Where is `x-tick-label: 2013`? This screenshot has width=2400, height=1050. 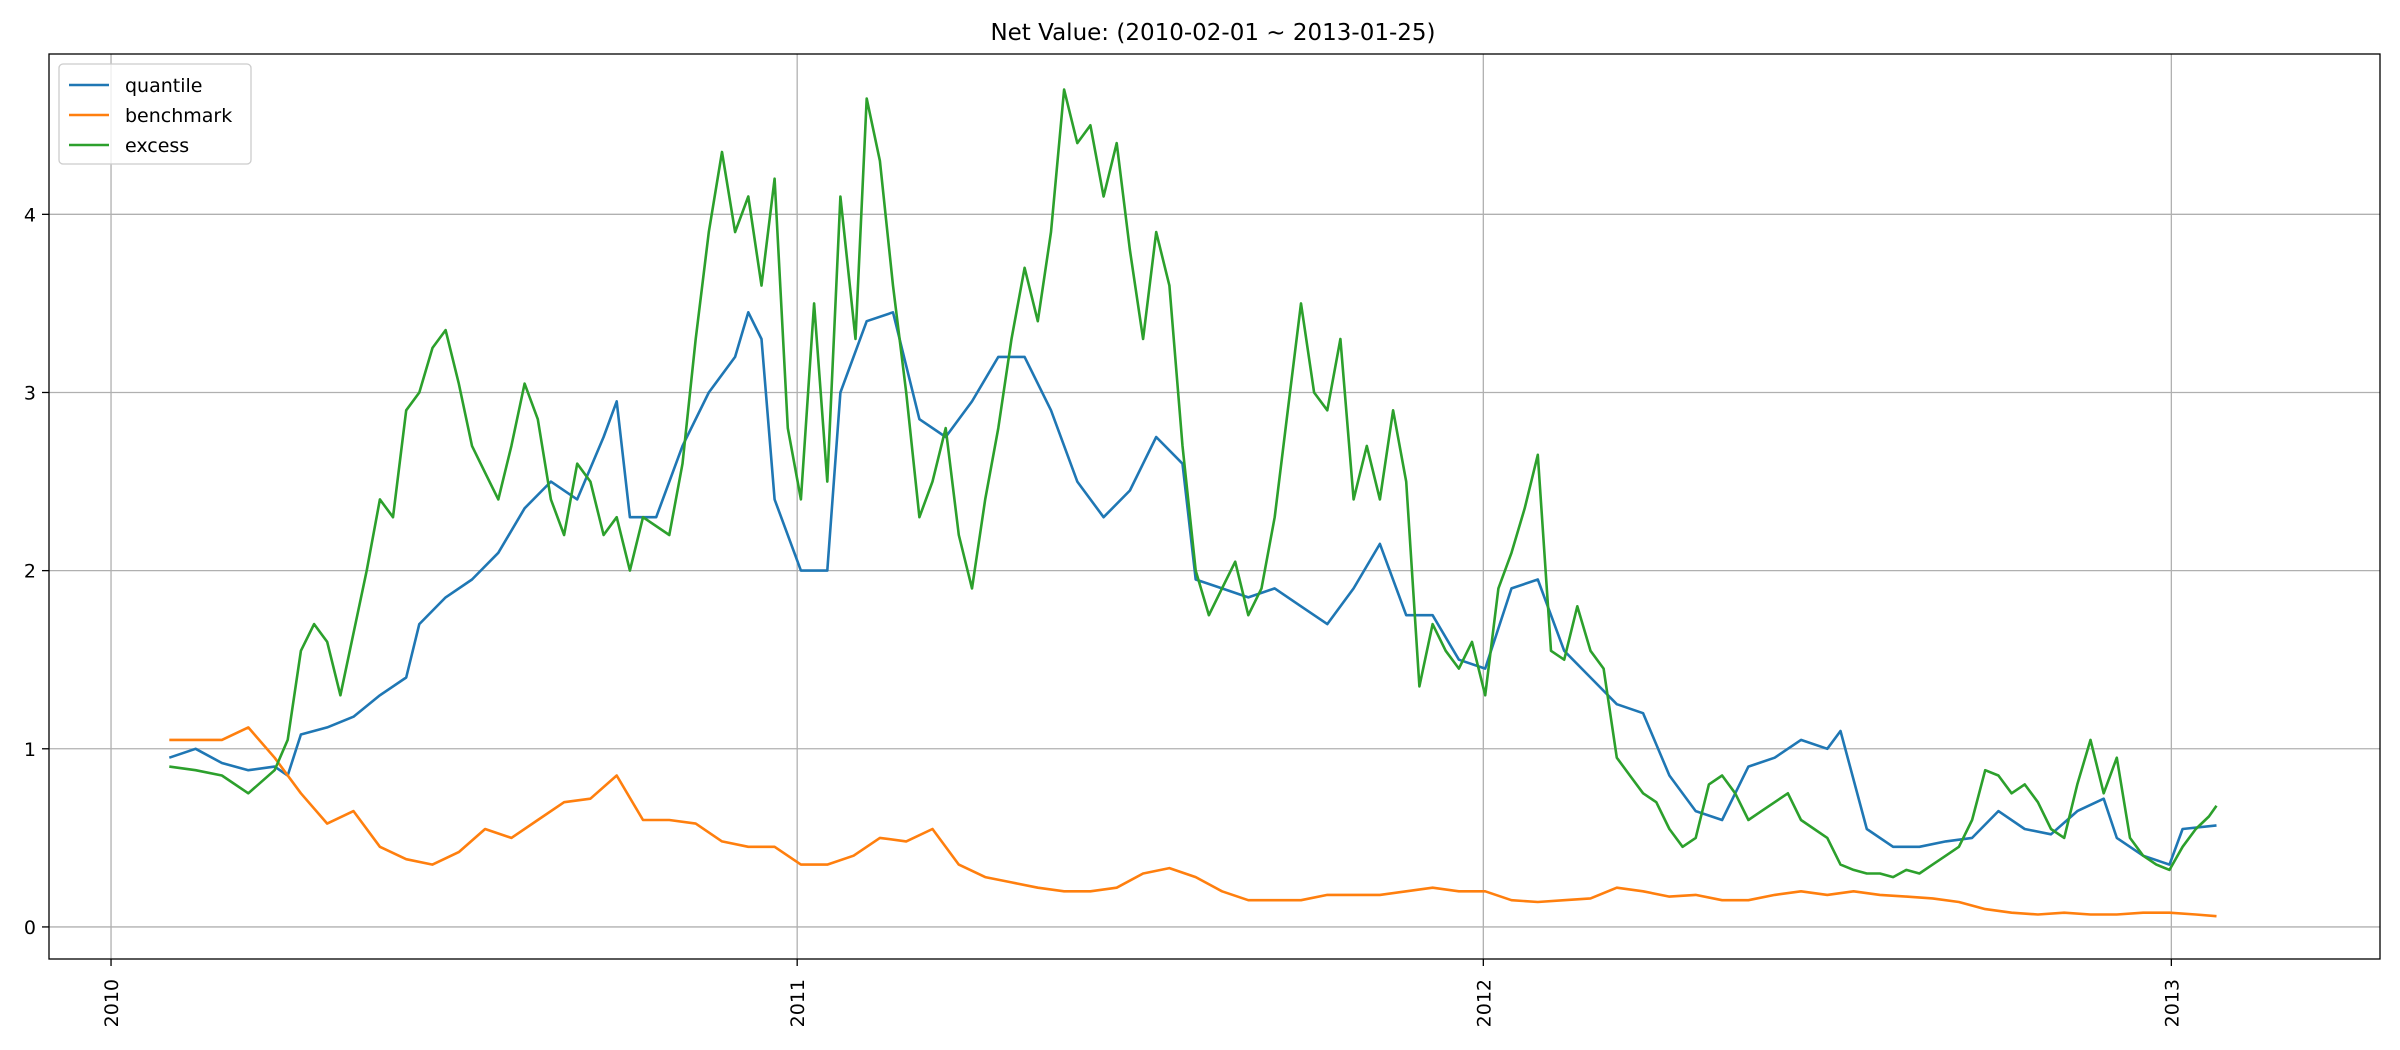
x-tick-label: 2013 is located at coordinates (2172, 1003).